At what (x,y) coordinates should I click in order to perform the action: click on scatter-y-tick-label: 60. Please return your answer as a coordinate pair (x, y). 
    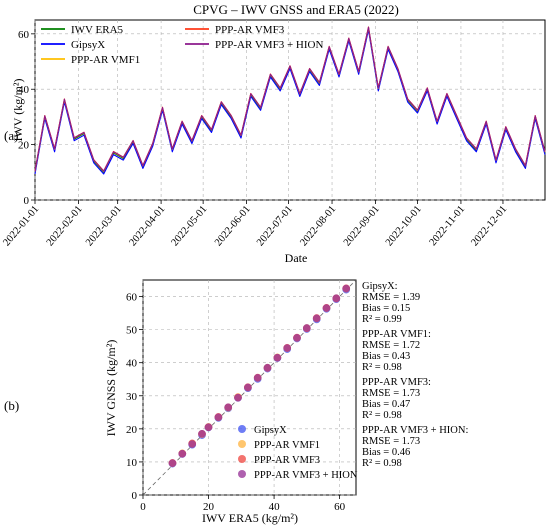
    Looking at the image, I should click on (132, 298).